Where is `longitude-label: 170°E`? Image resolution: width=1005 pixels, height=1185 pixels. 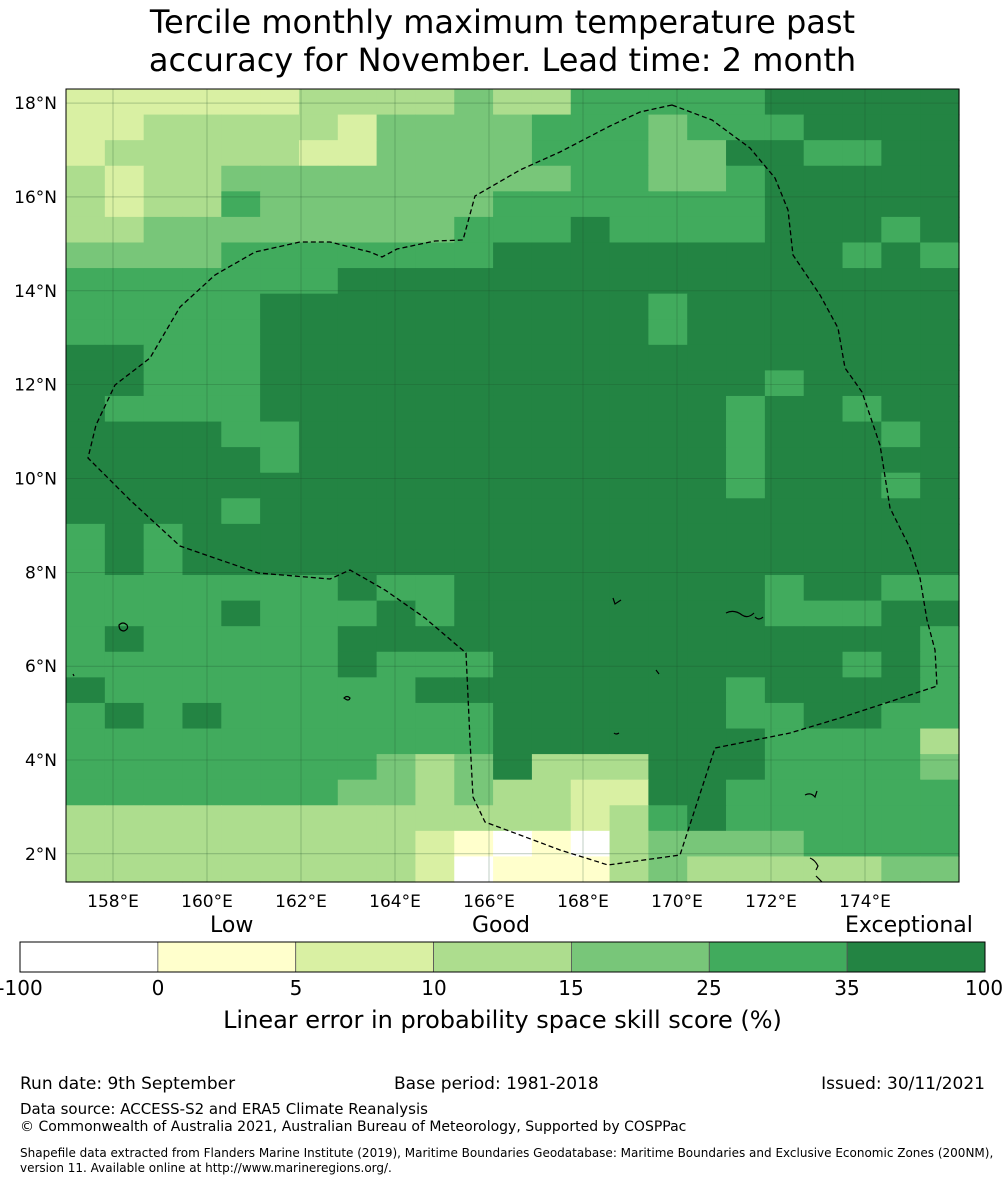 longitude-label: 170°E is located at coordinates (677, 902).